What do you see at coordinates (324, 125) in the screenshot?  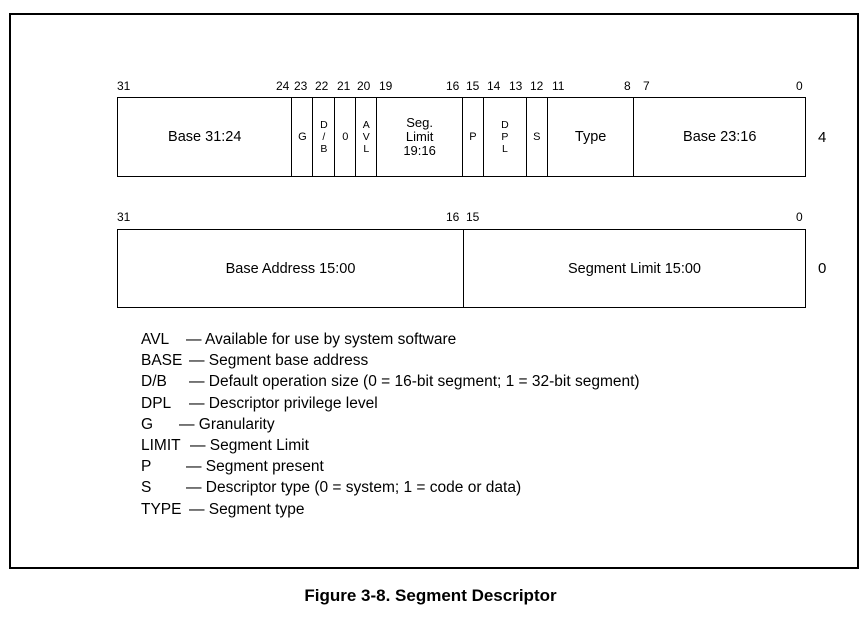 I see `db-char-1: D` at bounding box center [324, 125].